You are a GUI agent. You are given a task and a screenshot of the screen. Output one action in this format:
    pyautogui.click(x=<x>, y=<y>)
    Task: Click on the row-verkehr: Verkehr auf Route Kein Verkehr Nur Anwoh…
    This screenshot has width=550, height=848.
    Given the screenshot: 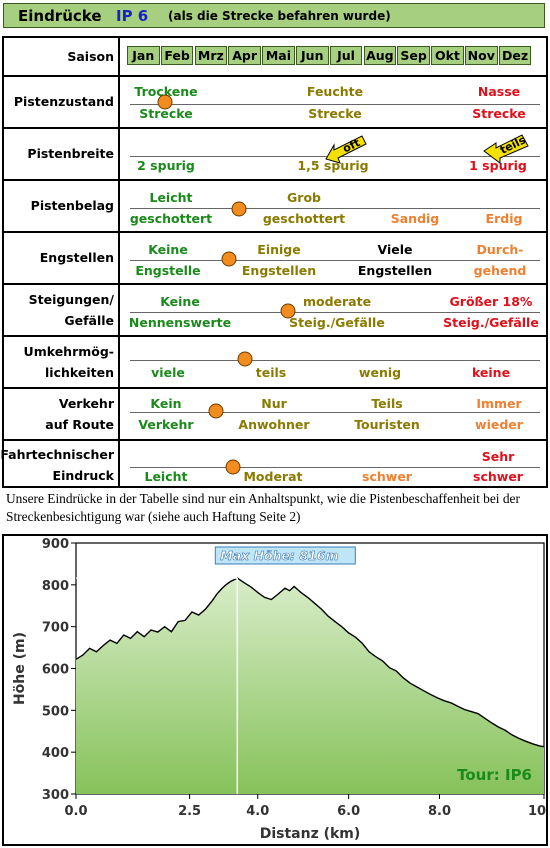 What is the action you would take?
    pyautogui.click(x=275, y=413)
    